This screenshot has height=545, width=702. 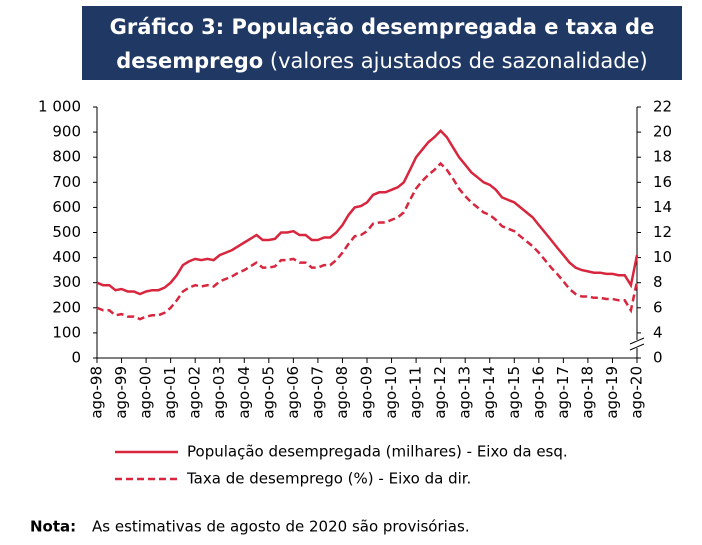 I want to click on y2-tick-label: 22, so click(x=662, y=107).